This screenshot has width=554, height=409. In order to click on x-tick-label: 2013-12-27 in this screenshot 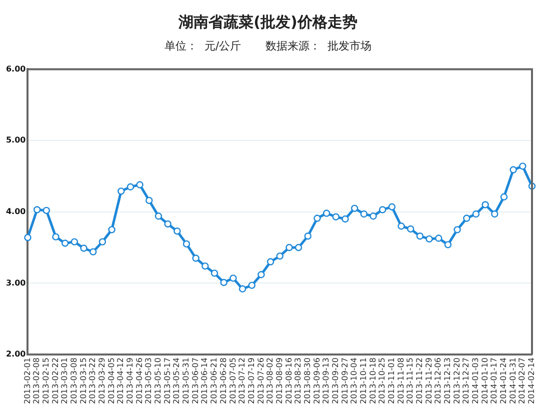, I will do `click(466, 381)`.